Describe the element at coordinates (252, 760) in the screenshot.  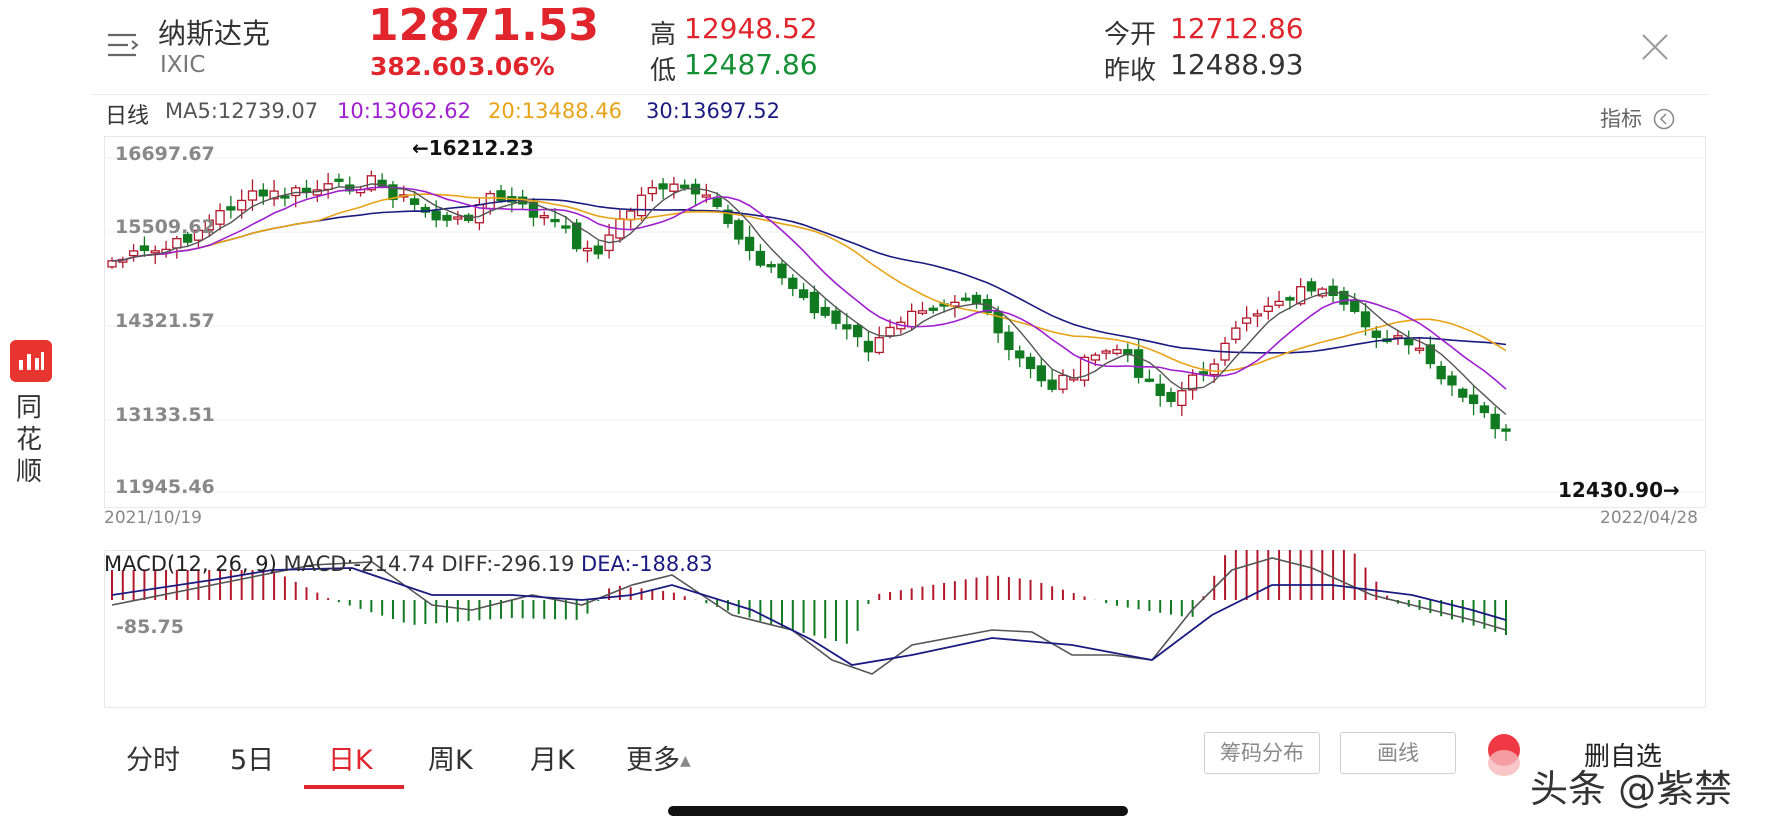
I see `tab-5day: 5日` at that location.